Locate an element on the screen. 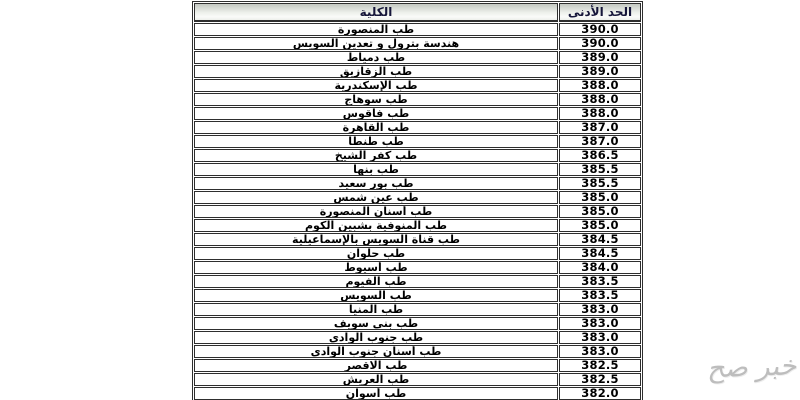 The width and height of the screenshot is (800, 400). college-cell: هندسة بترول و تعدين السويس is located at coordinates (376, 43).